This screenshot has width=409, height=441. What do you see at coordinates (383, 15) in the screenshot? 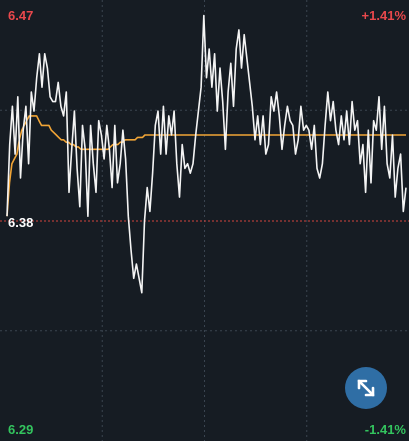
I see `percent-high-label: +1.41%` at bounding box center [383, 15].